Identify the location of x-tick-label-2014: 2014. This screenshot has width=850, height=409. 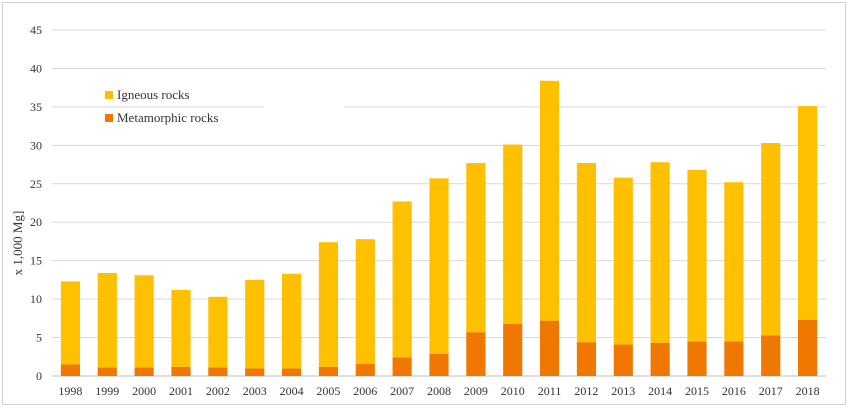
(660, 391).